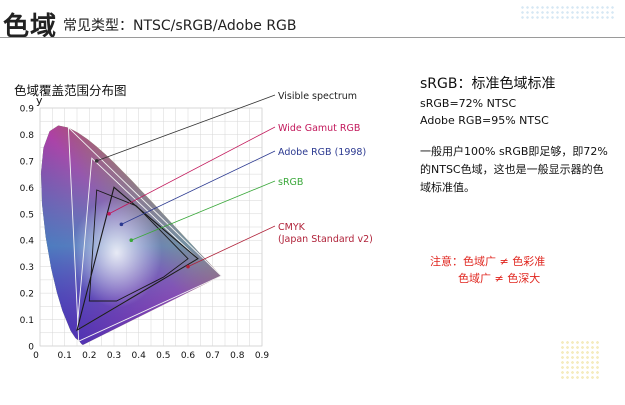 This screenshot has width=625, height=405. What do you see at coordinates (39, 100) in the screenshot?
I see `y-axis-label: y` at bounding box center [39, 100].